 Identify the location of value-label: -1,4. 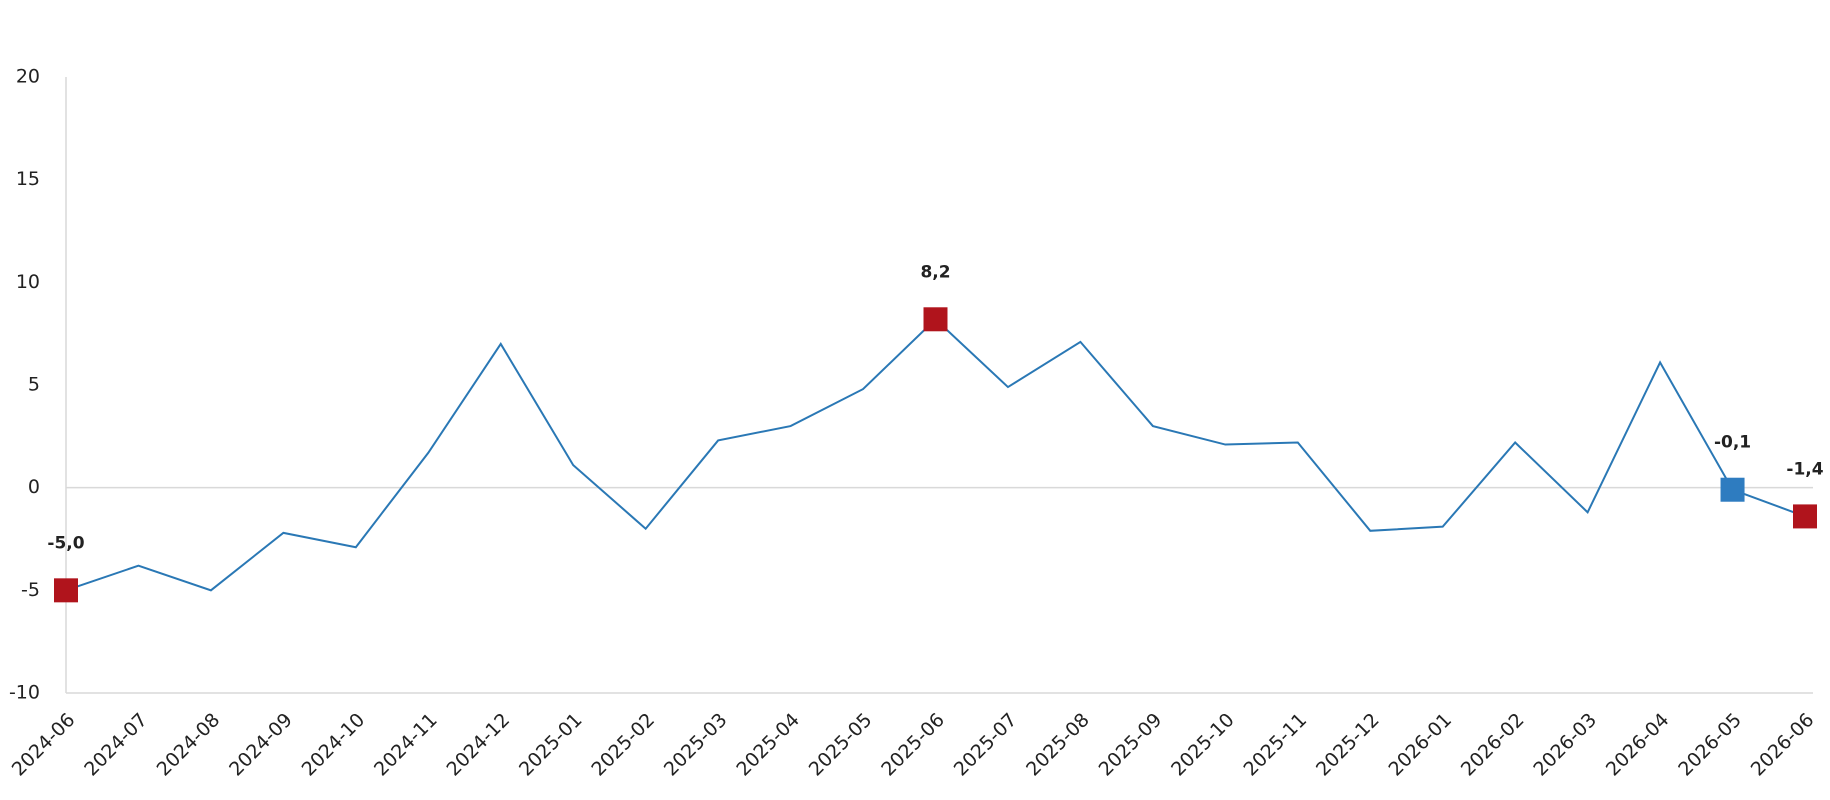
(1804, 469).